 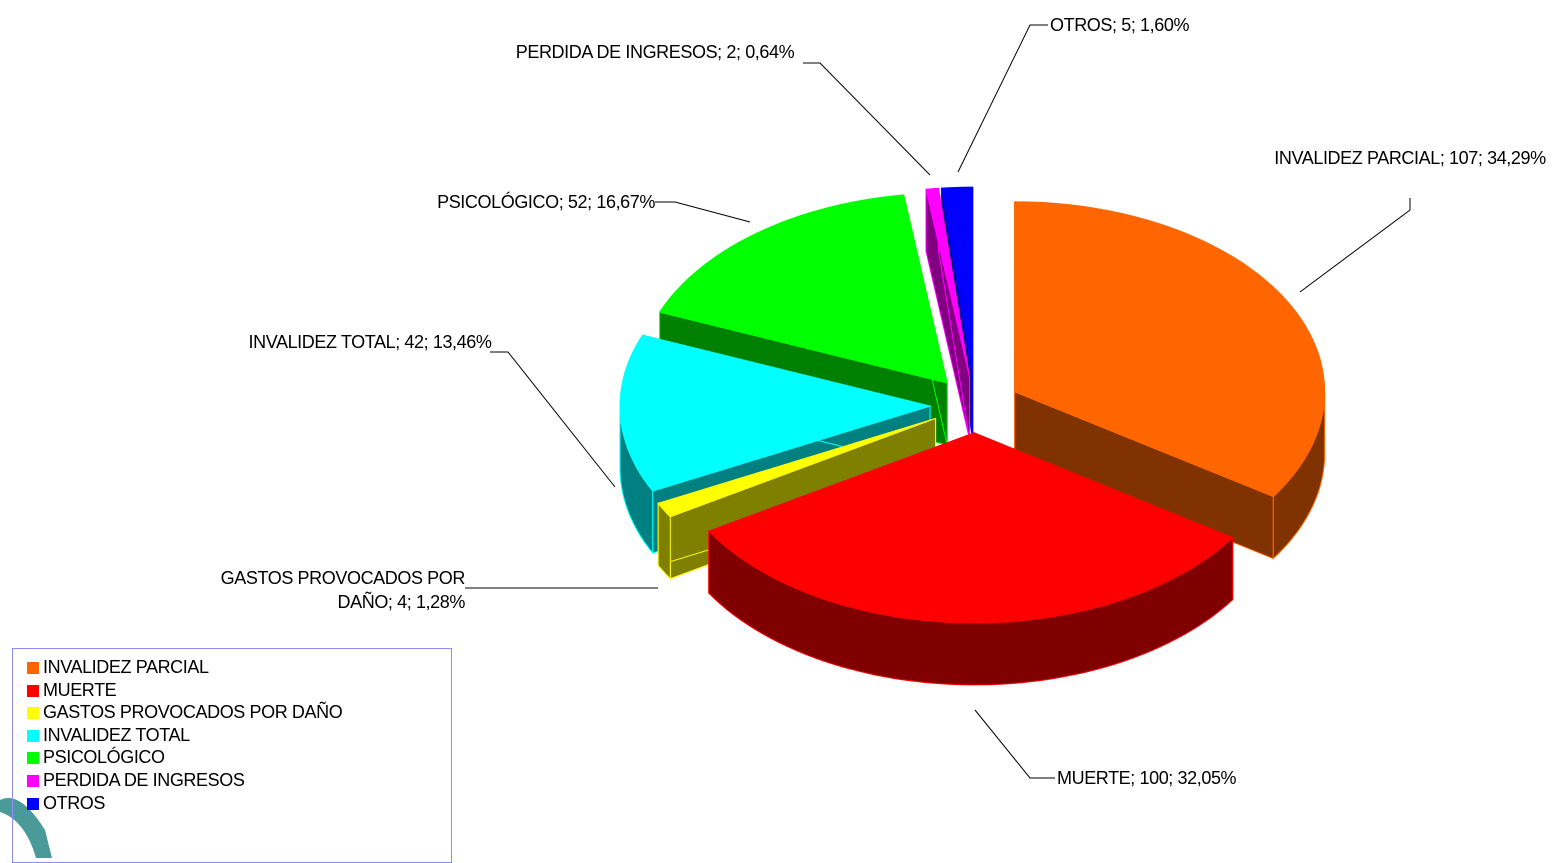 What do you see at coordinates (116, 734) in the screenshot?
I see `legend-label: INVALIDEZ TOTAL` at bounding box center [116, 734].